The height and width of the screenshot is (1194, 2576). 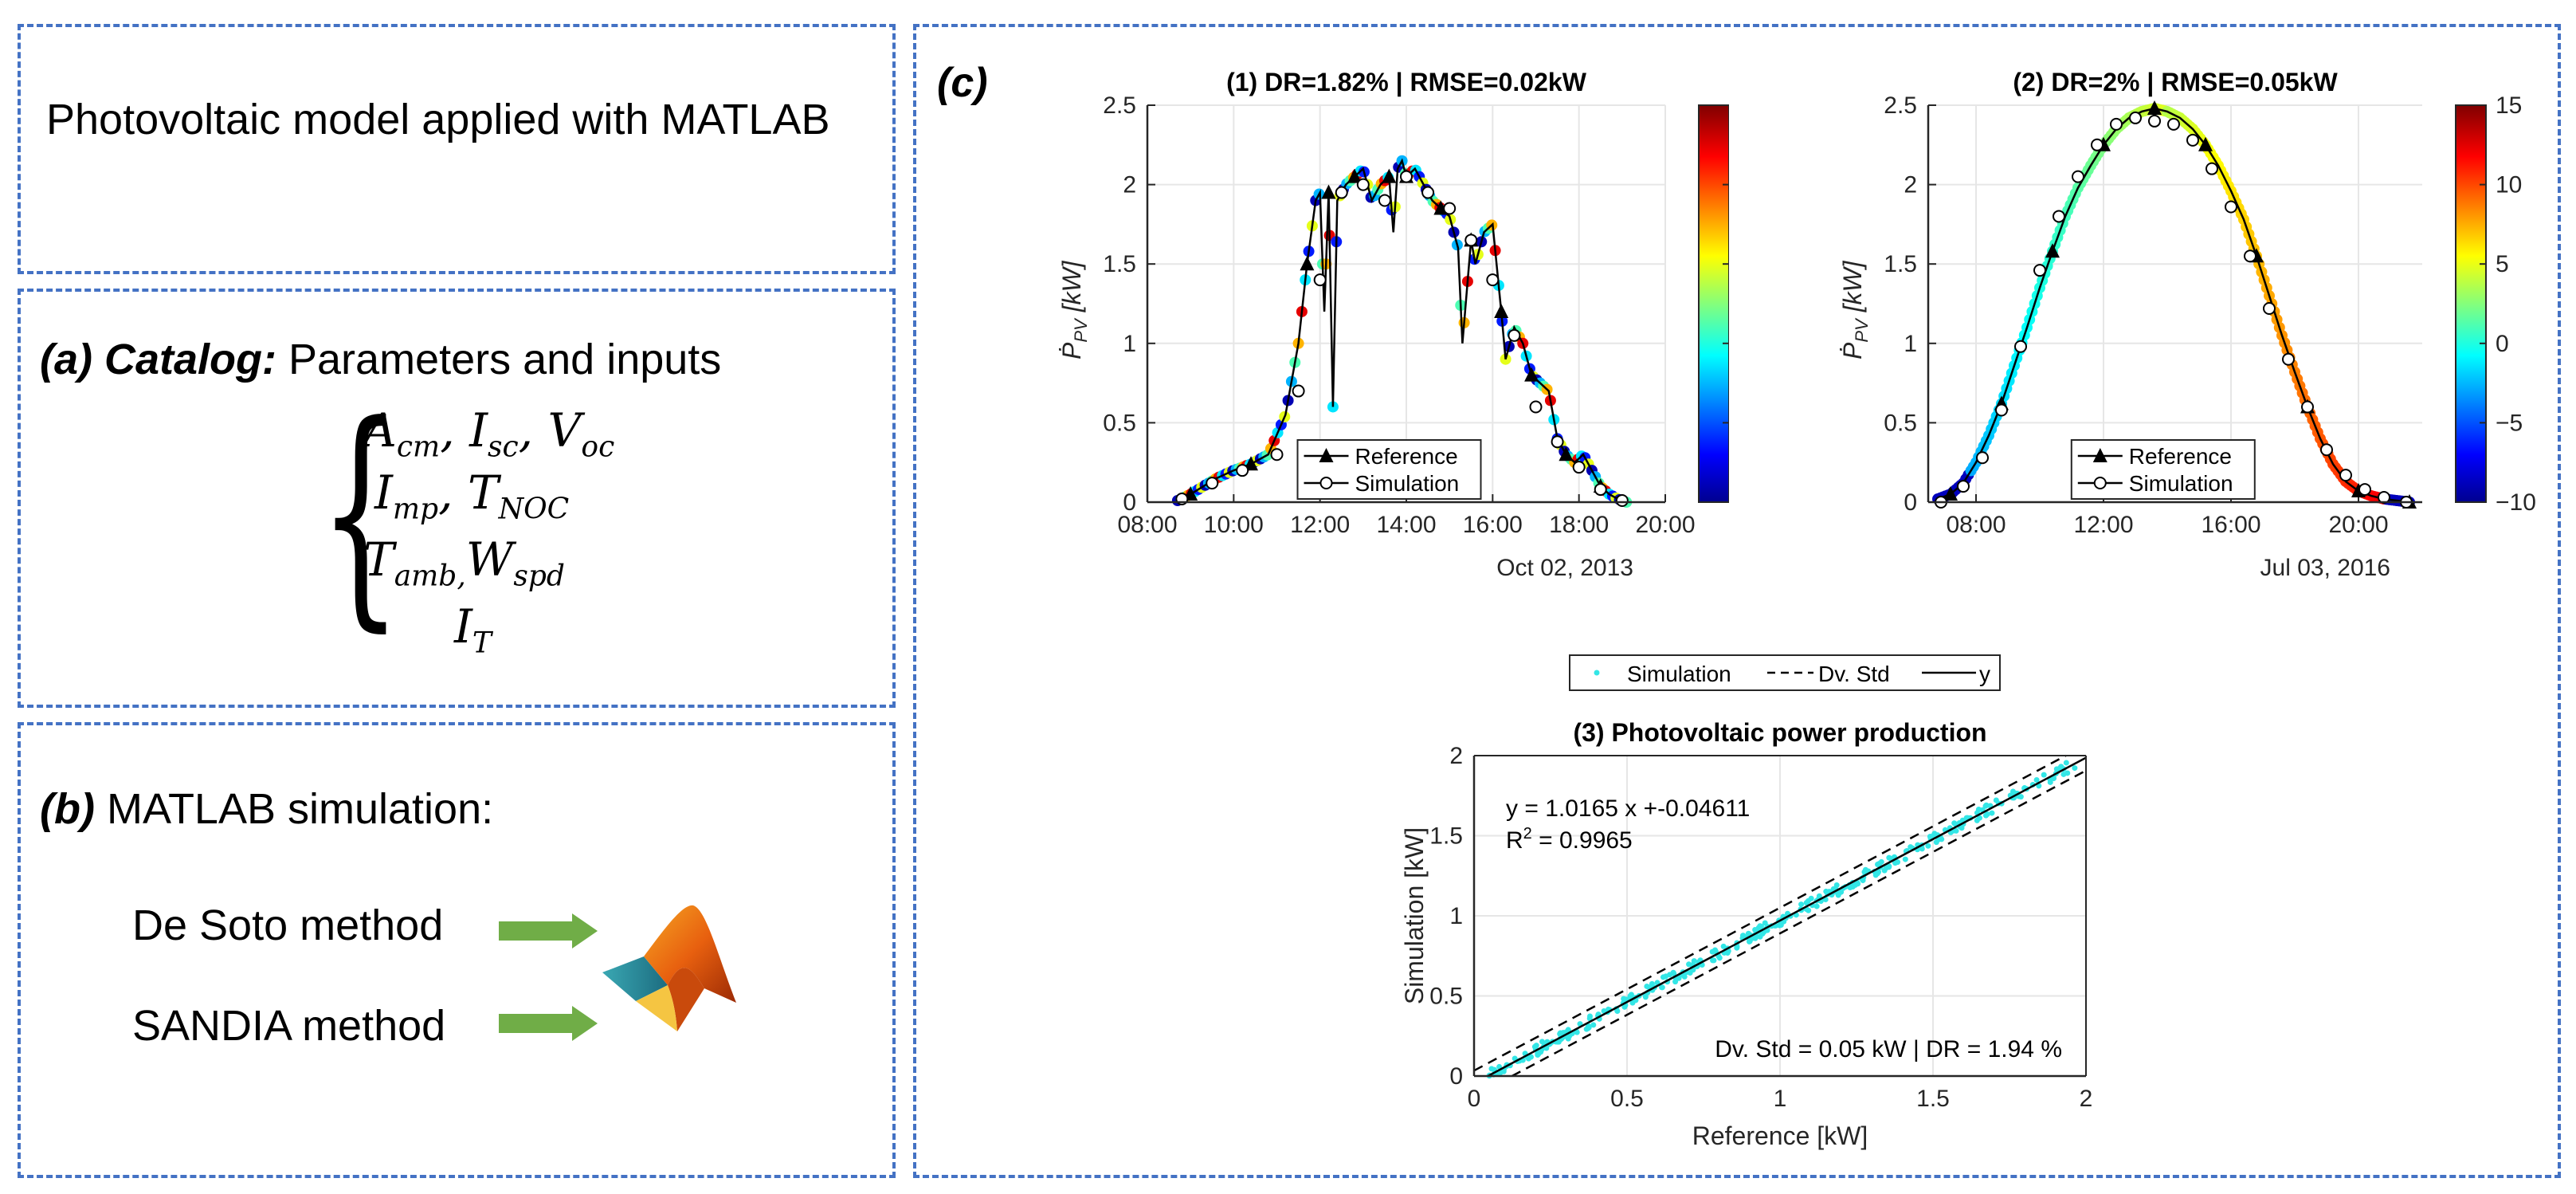 What do you see at coordinates (1714, 303) in the screenshot?
I see `colorbar` at bounding box center [1714, 303].